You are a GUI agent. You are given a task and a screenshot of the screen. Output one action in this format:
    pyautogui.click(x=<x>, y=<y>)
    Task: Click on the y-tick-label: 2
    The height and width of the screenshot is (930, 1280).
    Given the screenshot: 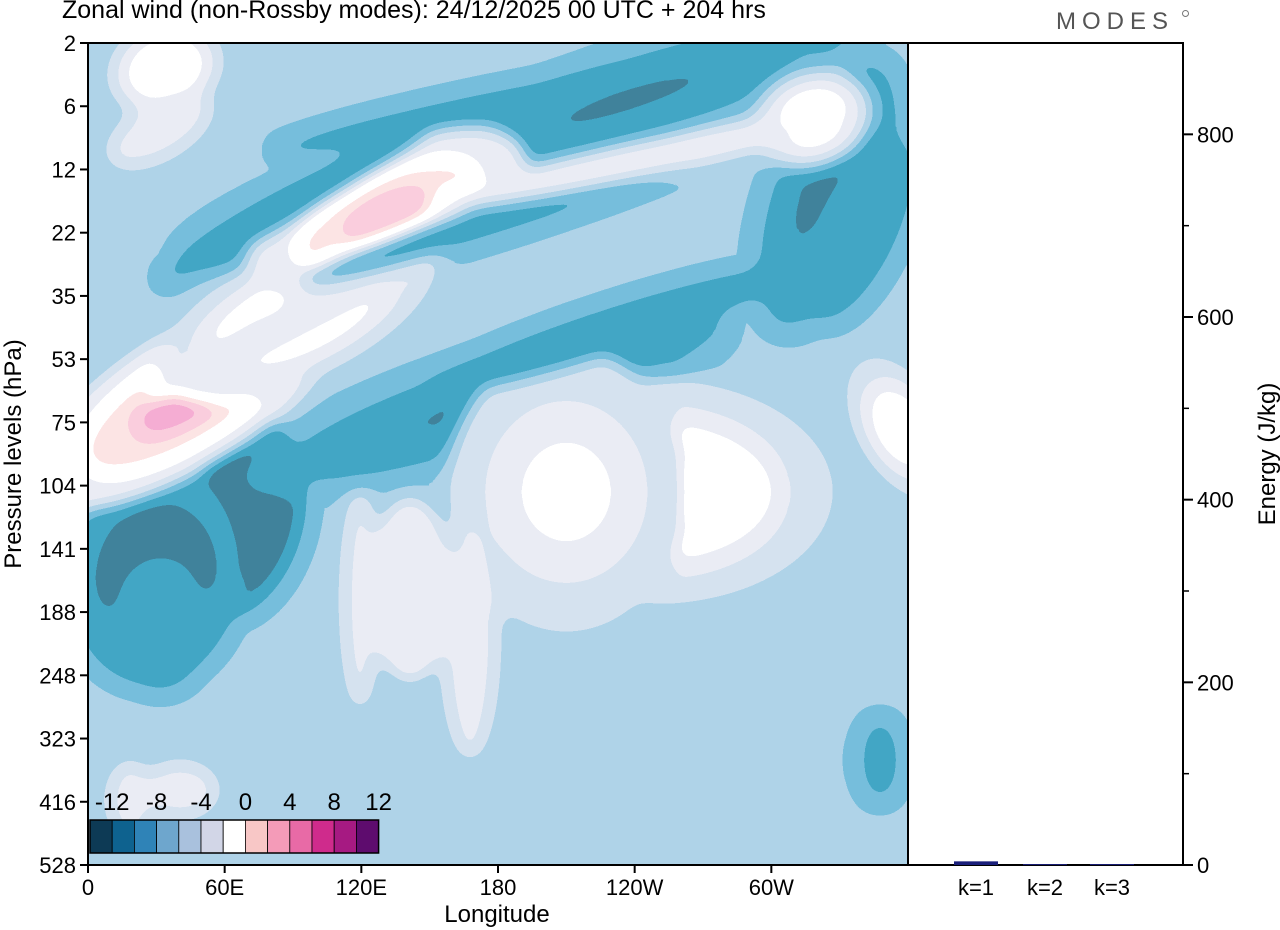 What is the action you would take?
    pyautogui.click(x=70, y=43)
    